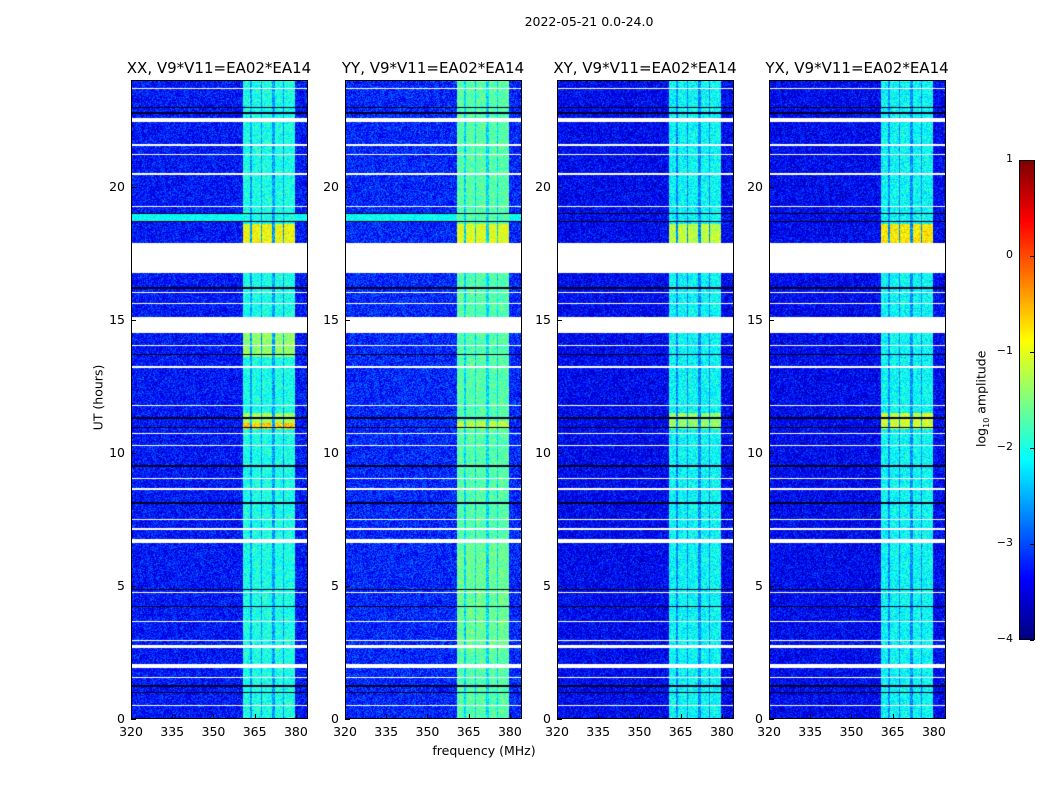  What do you see at coordinates (484, 750) in the screenshot?
I see `x-axis-label: frequency (MHz)` at bounding box center [484, 750].